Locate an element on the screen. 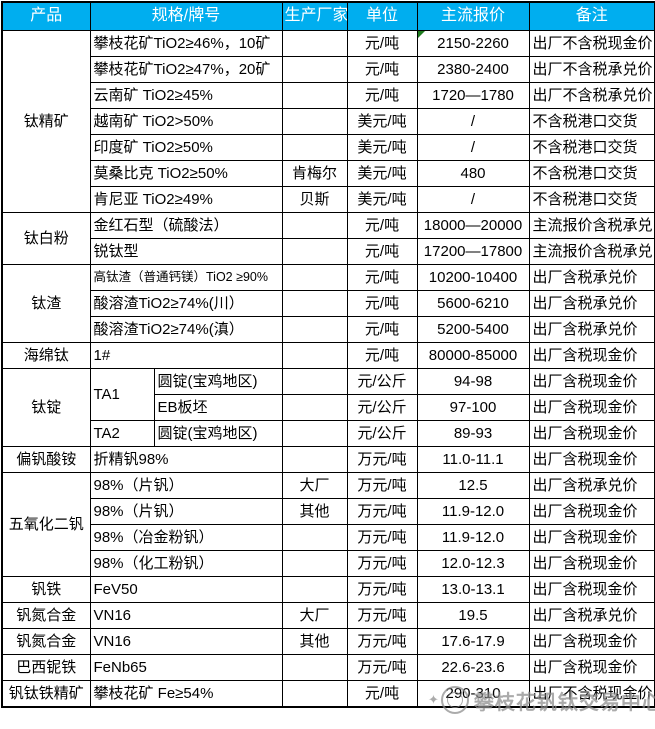 The width and height of the screenshot is (655, 729). table-row: 巴西铌铁 FeNb65 万元/吨 22.6-23.6 出厂含税现金价 is located at coordinates (328, 667).